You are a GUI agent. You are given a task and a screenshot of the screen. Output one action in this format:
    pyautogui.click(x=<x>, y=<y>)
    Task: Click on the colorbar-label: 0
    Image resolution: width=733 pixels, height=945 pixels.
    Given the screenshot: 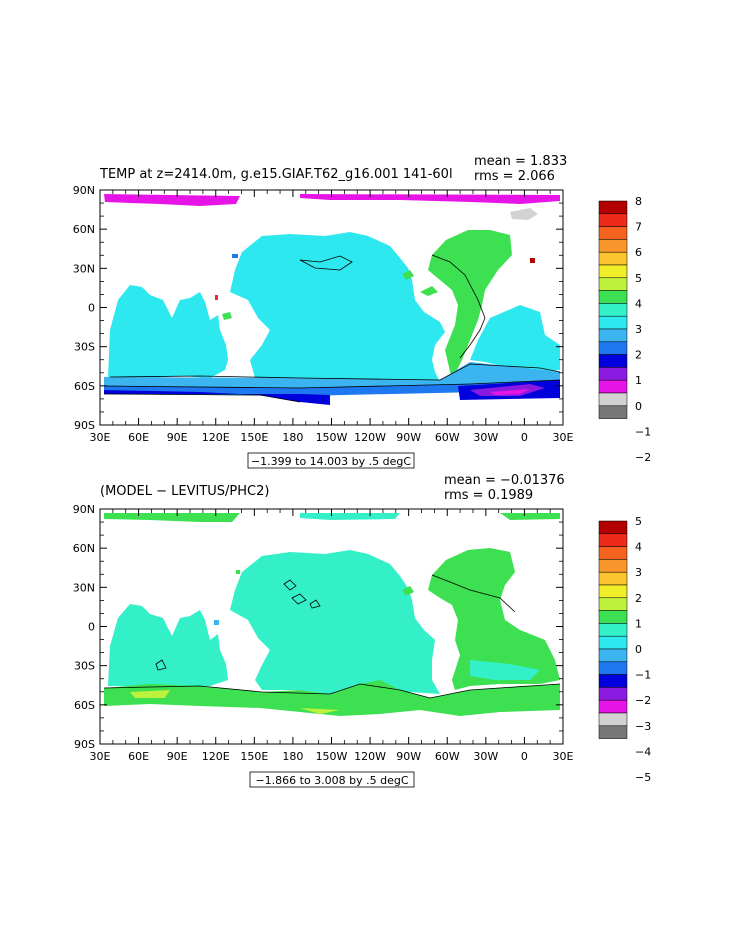 What is the action you would take?
    pyautogui.click(x=638, y=406)
    